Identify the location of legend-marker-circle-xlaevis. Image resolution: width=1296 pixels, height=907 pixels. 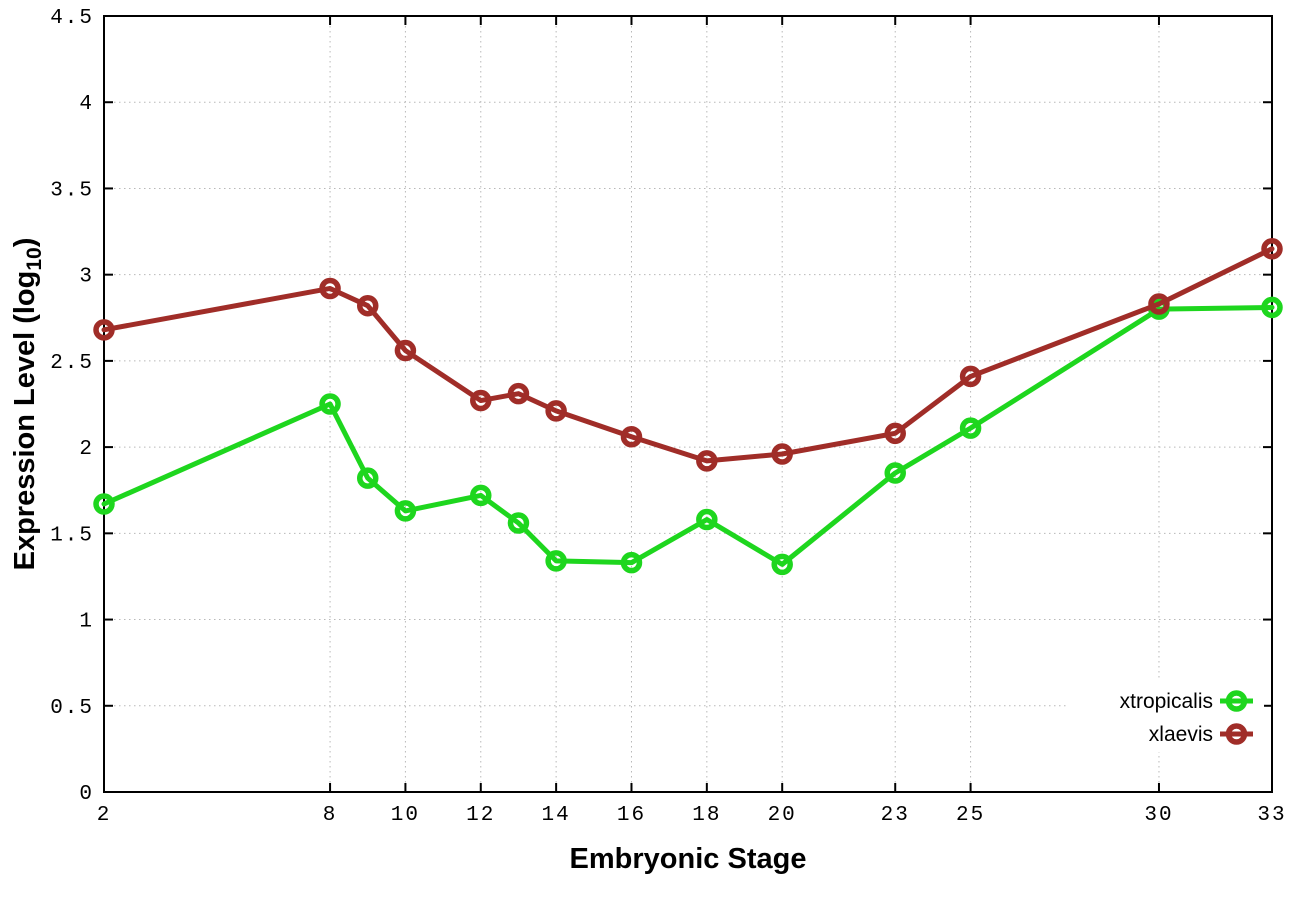
(1236, 734).